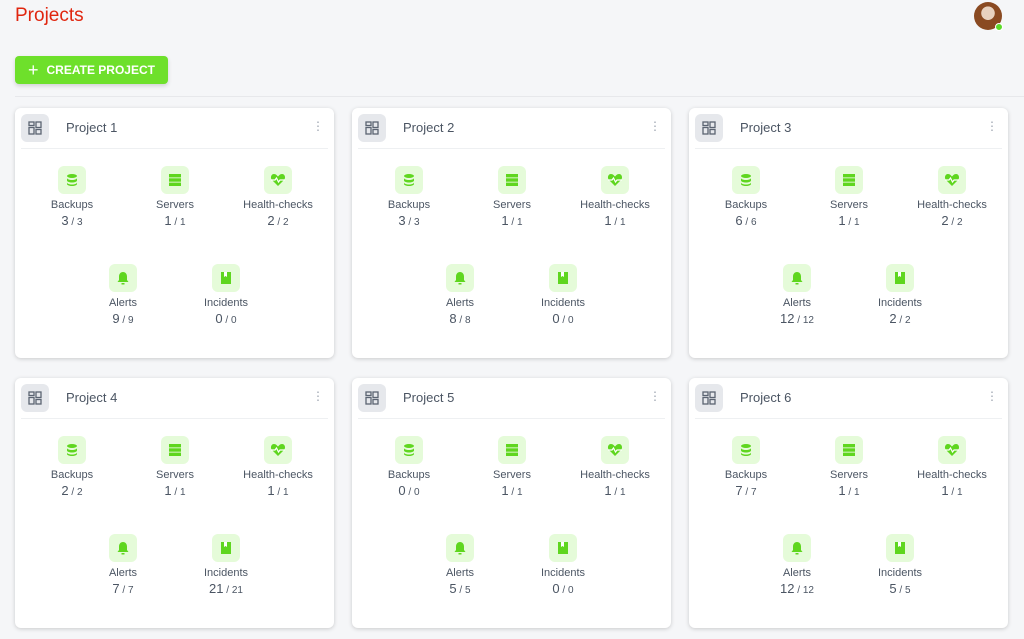  What do you see at coordinates (460, 295) in the screenshot?
I see `stat-alerts: Alerts 8 / 8` at bounding box center [460, 295].